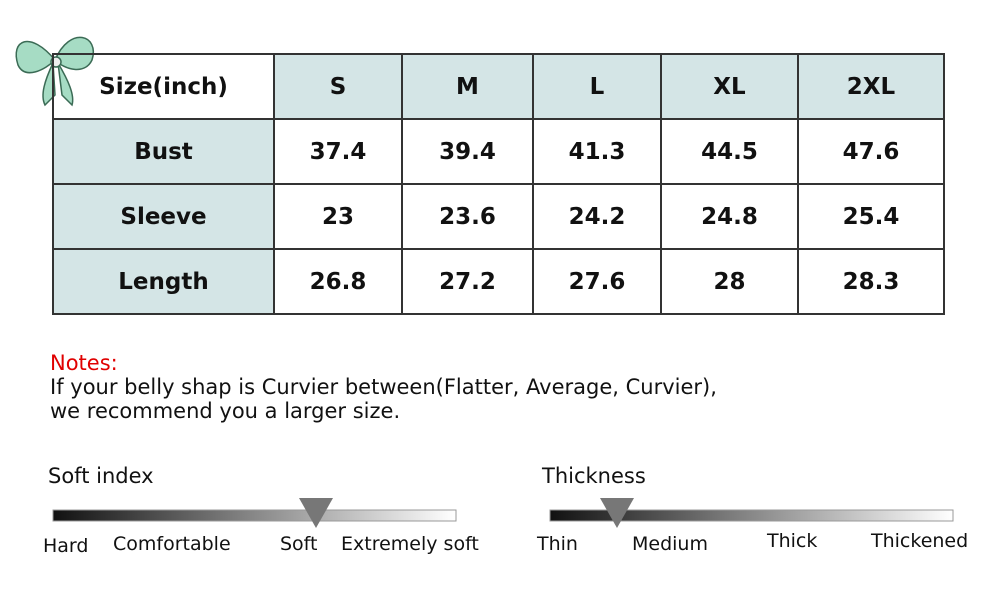 The width and height of the screenshot is (1000, 600). Describe the element at coordinates (66, 546) in the screenshot. I see `scale-label: Hard` at that location.